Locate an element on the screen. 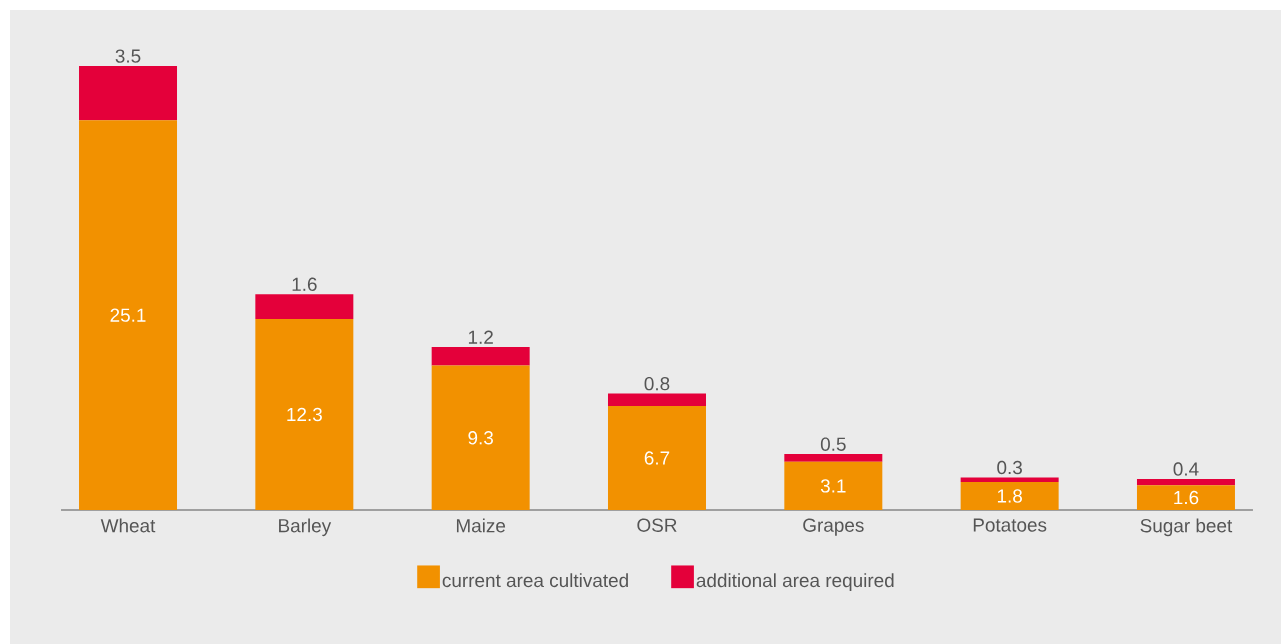 The height and width of the screenshot is (644, 1281). data-label: 12.3 is located at coordinates (304, 414).